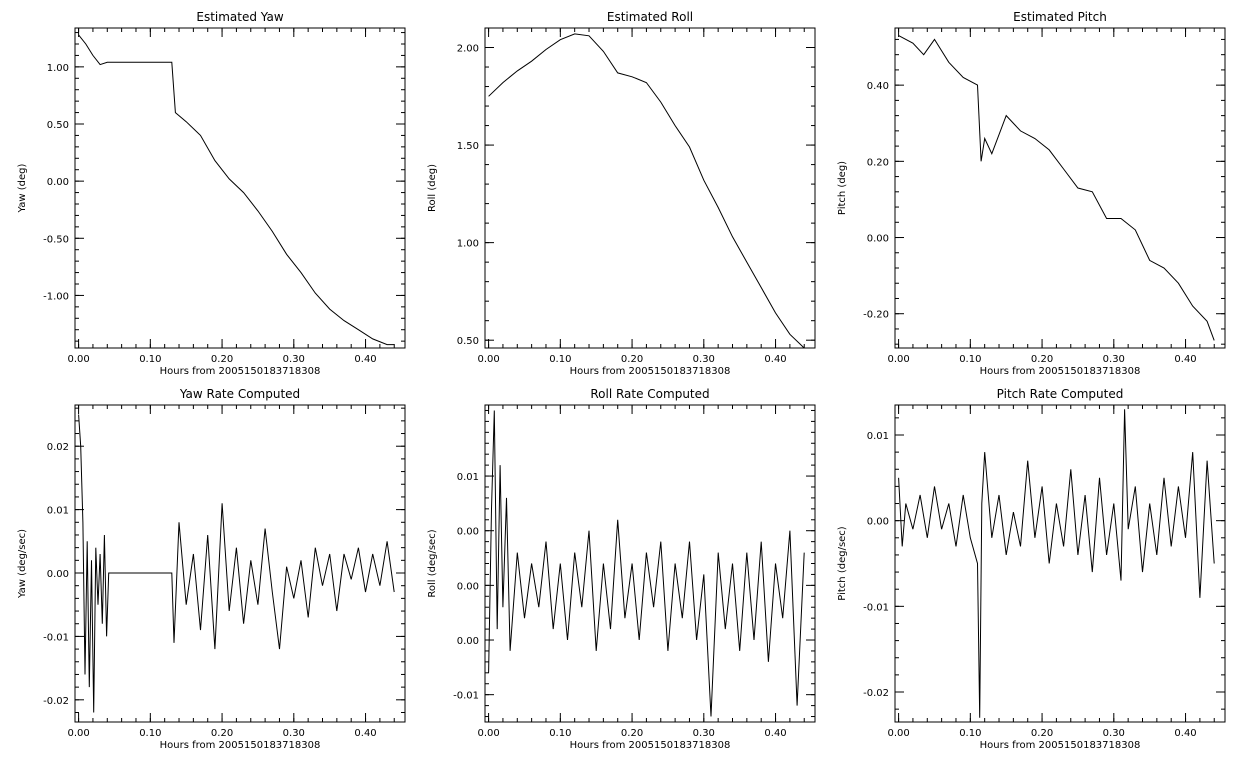 The image size is (1250, 775). I want to click on y-tick-label: 0.20, so click(878, 162).